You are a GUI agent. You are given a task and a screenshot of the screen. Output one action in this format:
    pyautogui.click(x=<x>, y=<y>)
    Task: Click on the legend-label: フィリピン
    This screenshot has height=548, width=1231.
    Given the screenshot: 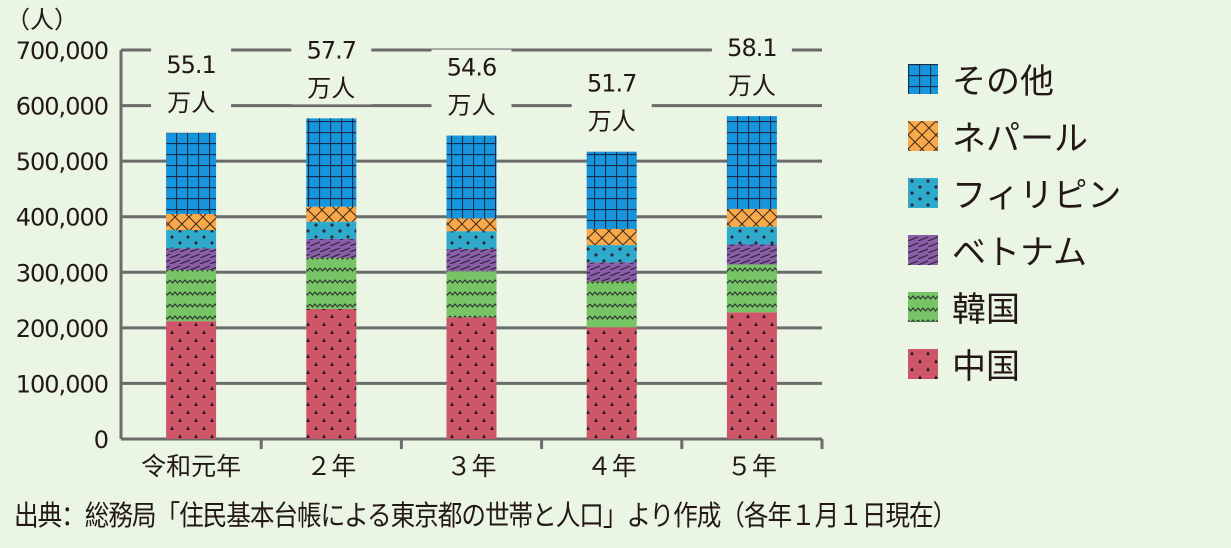 What is the action you would take?
    pyautogui.click(x=1037, y=196)
    